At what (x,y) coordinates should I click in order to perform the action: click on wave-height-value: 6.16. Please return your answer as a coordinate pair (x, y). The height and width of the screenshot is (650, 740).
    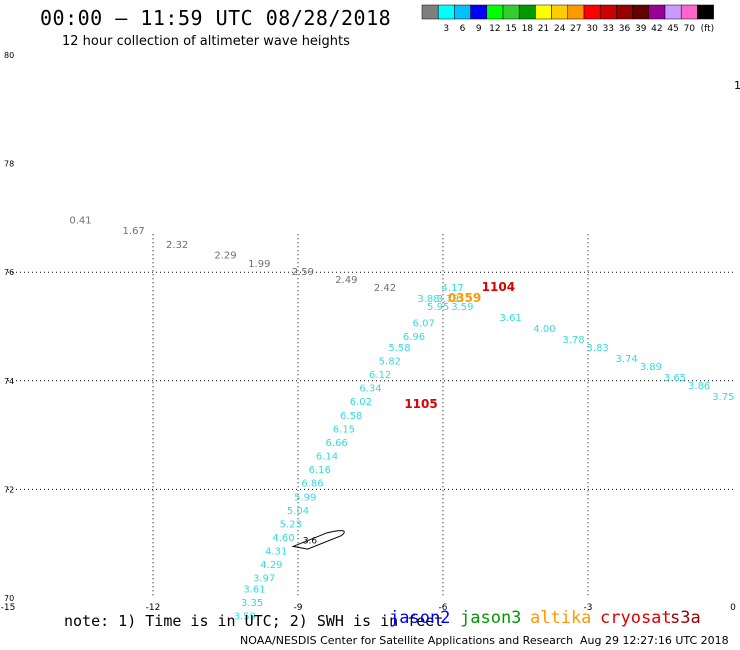
    Looking at the image, I should click on (320, 470).